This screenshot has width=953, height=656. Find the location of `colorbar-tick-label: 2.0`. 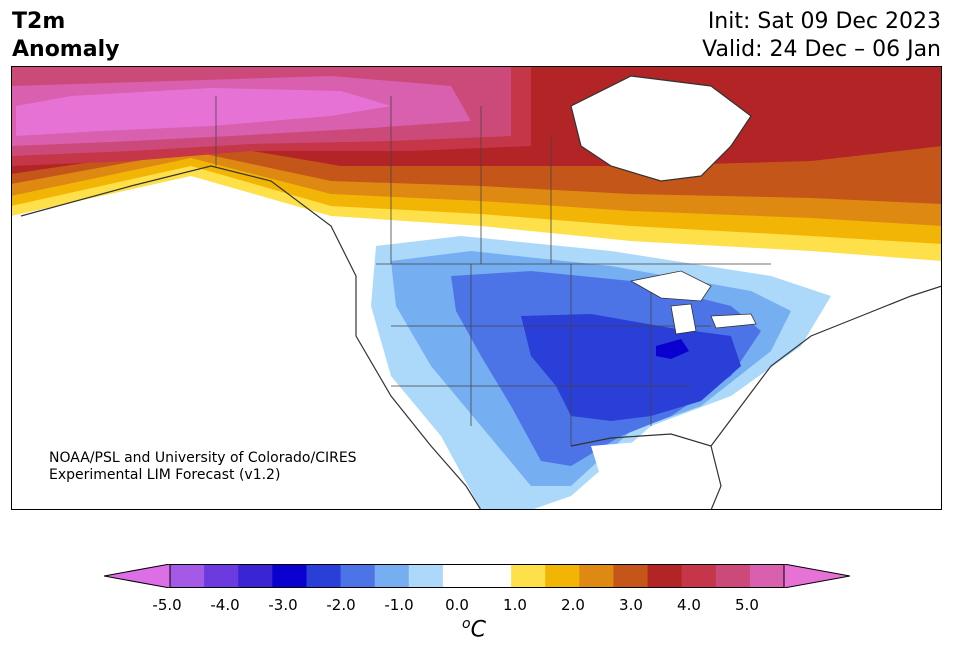

colorbar-tick-label: 2.0 is located at coordinates (573, 605).